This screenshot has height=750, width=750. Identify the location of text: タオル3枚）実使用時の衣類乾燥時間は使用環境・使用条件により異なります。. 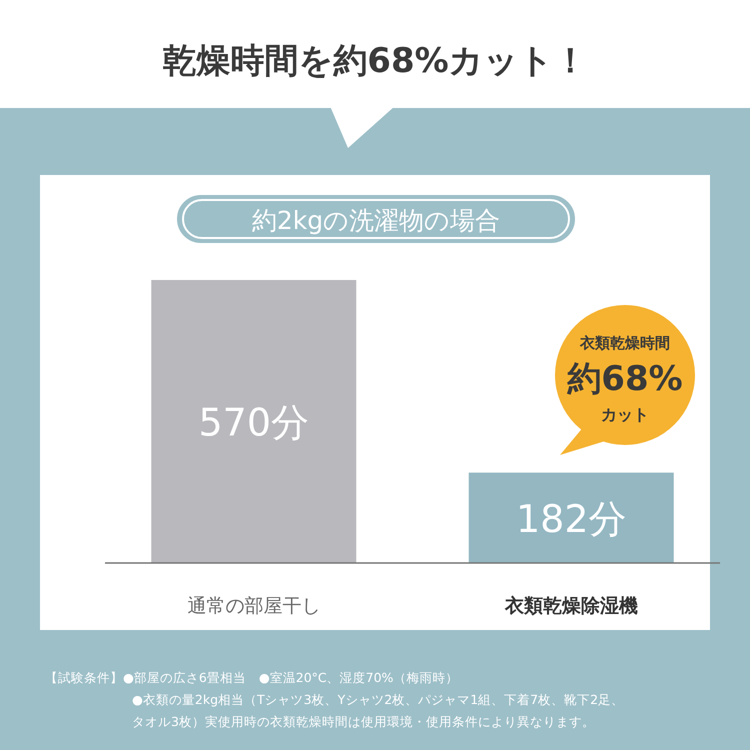
(363, 721).